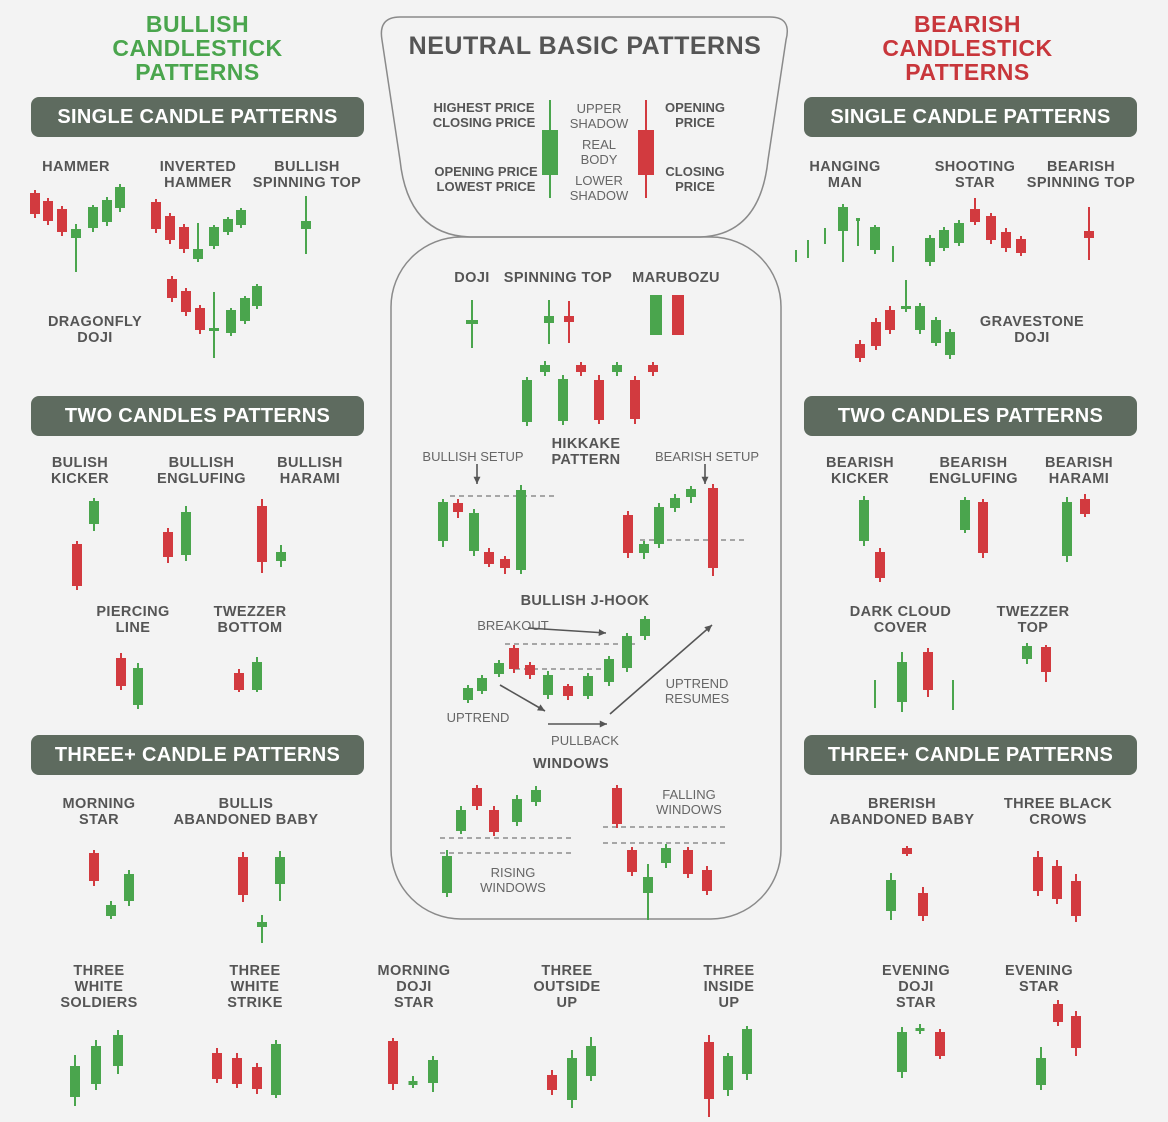  Describe the element at coordinates (95, 330) in the screenshot. I see `dragonfly-doji-label: DRAGONFLY DOJI` at that location.